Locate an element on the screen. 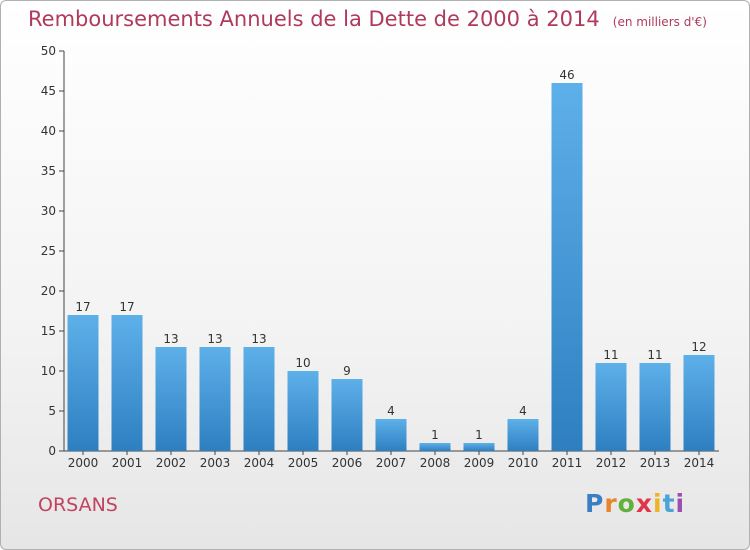 Image resolution: width=750 pixels, height=550 pixels. y-tick-label: 15 is located at coordinates (48, 331).